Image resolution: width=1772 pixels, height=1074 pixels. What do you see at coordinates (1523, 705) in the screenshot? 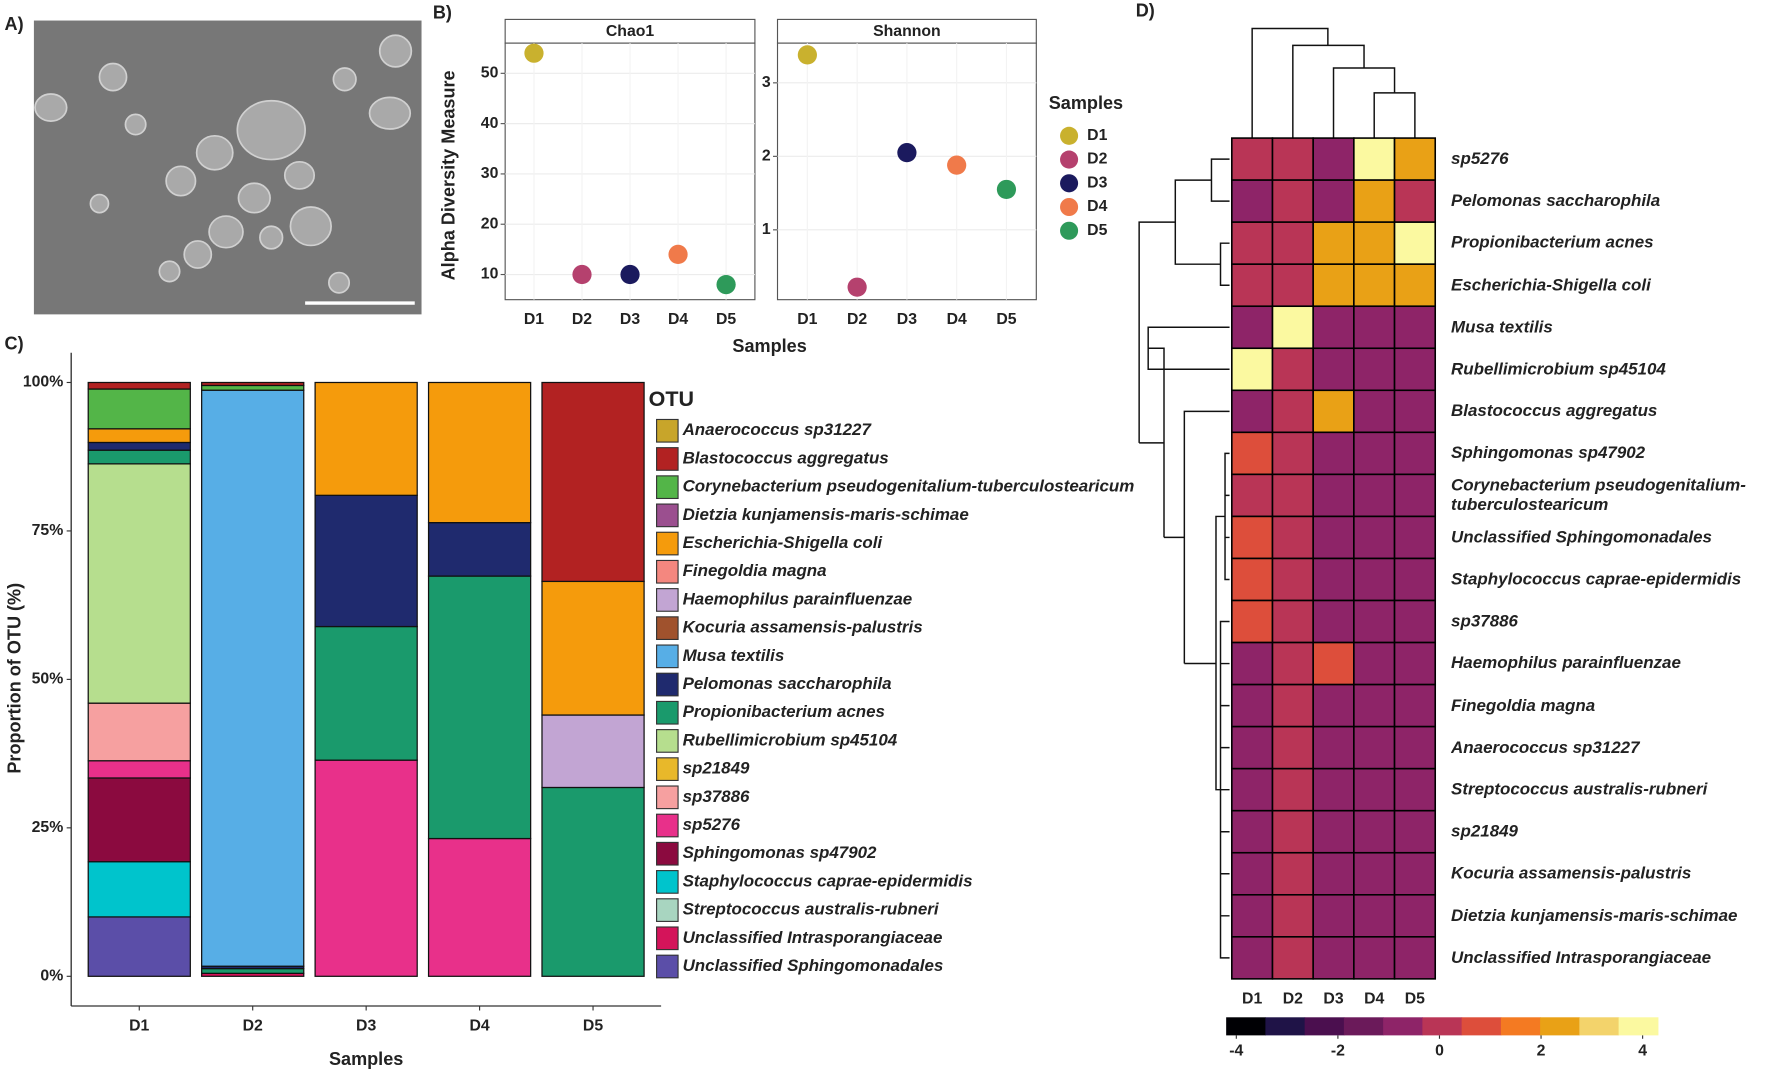
I see `row-label: Finegoldia magna` at bounding box center [1523, 705].